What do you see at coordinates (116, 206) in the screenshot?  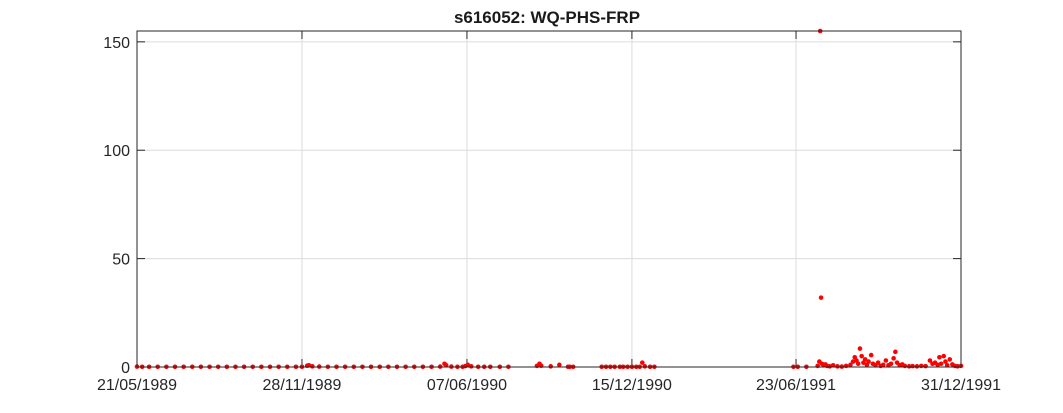 I see `y-tick-labels: 0 50 100 150` at bounding box center [116, 206].